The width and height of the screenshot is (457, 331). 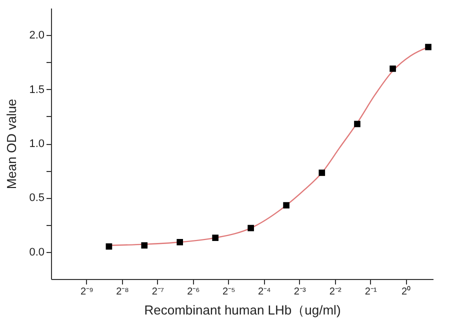 What do you see at coordinates (407, 292) in the screenshot?
I see `x-tick-label: 2⁰` at bounding box center [407, 292].